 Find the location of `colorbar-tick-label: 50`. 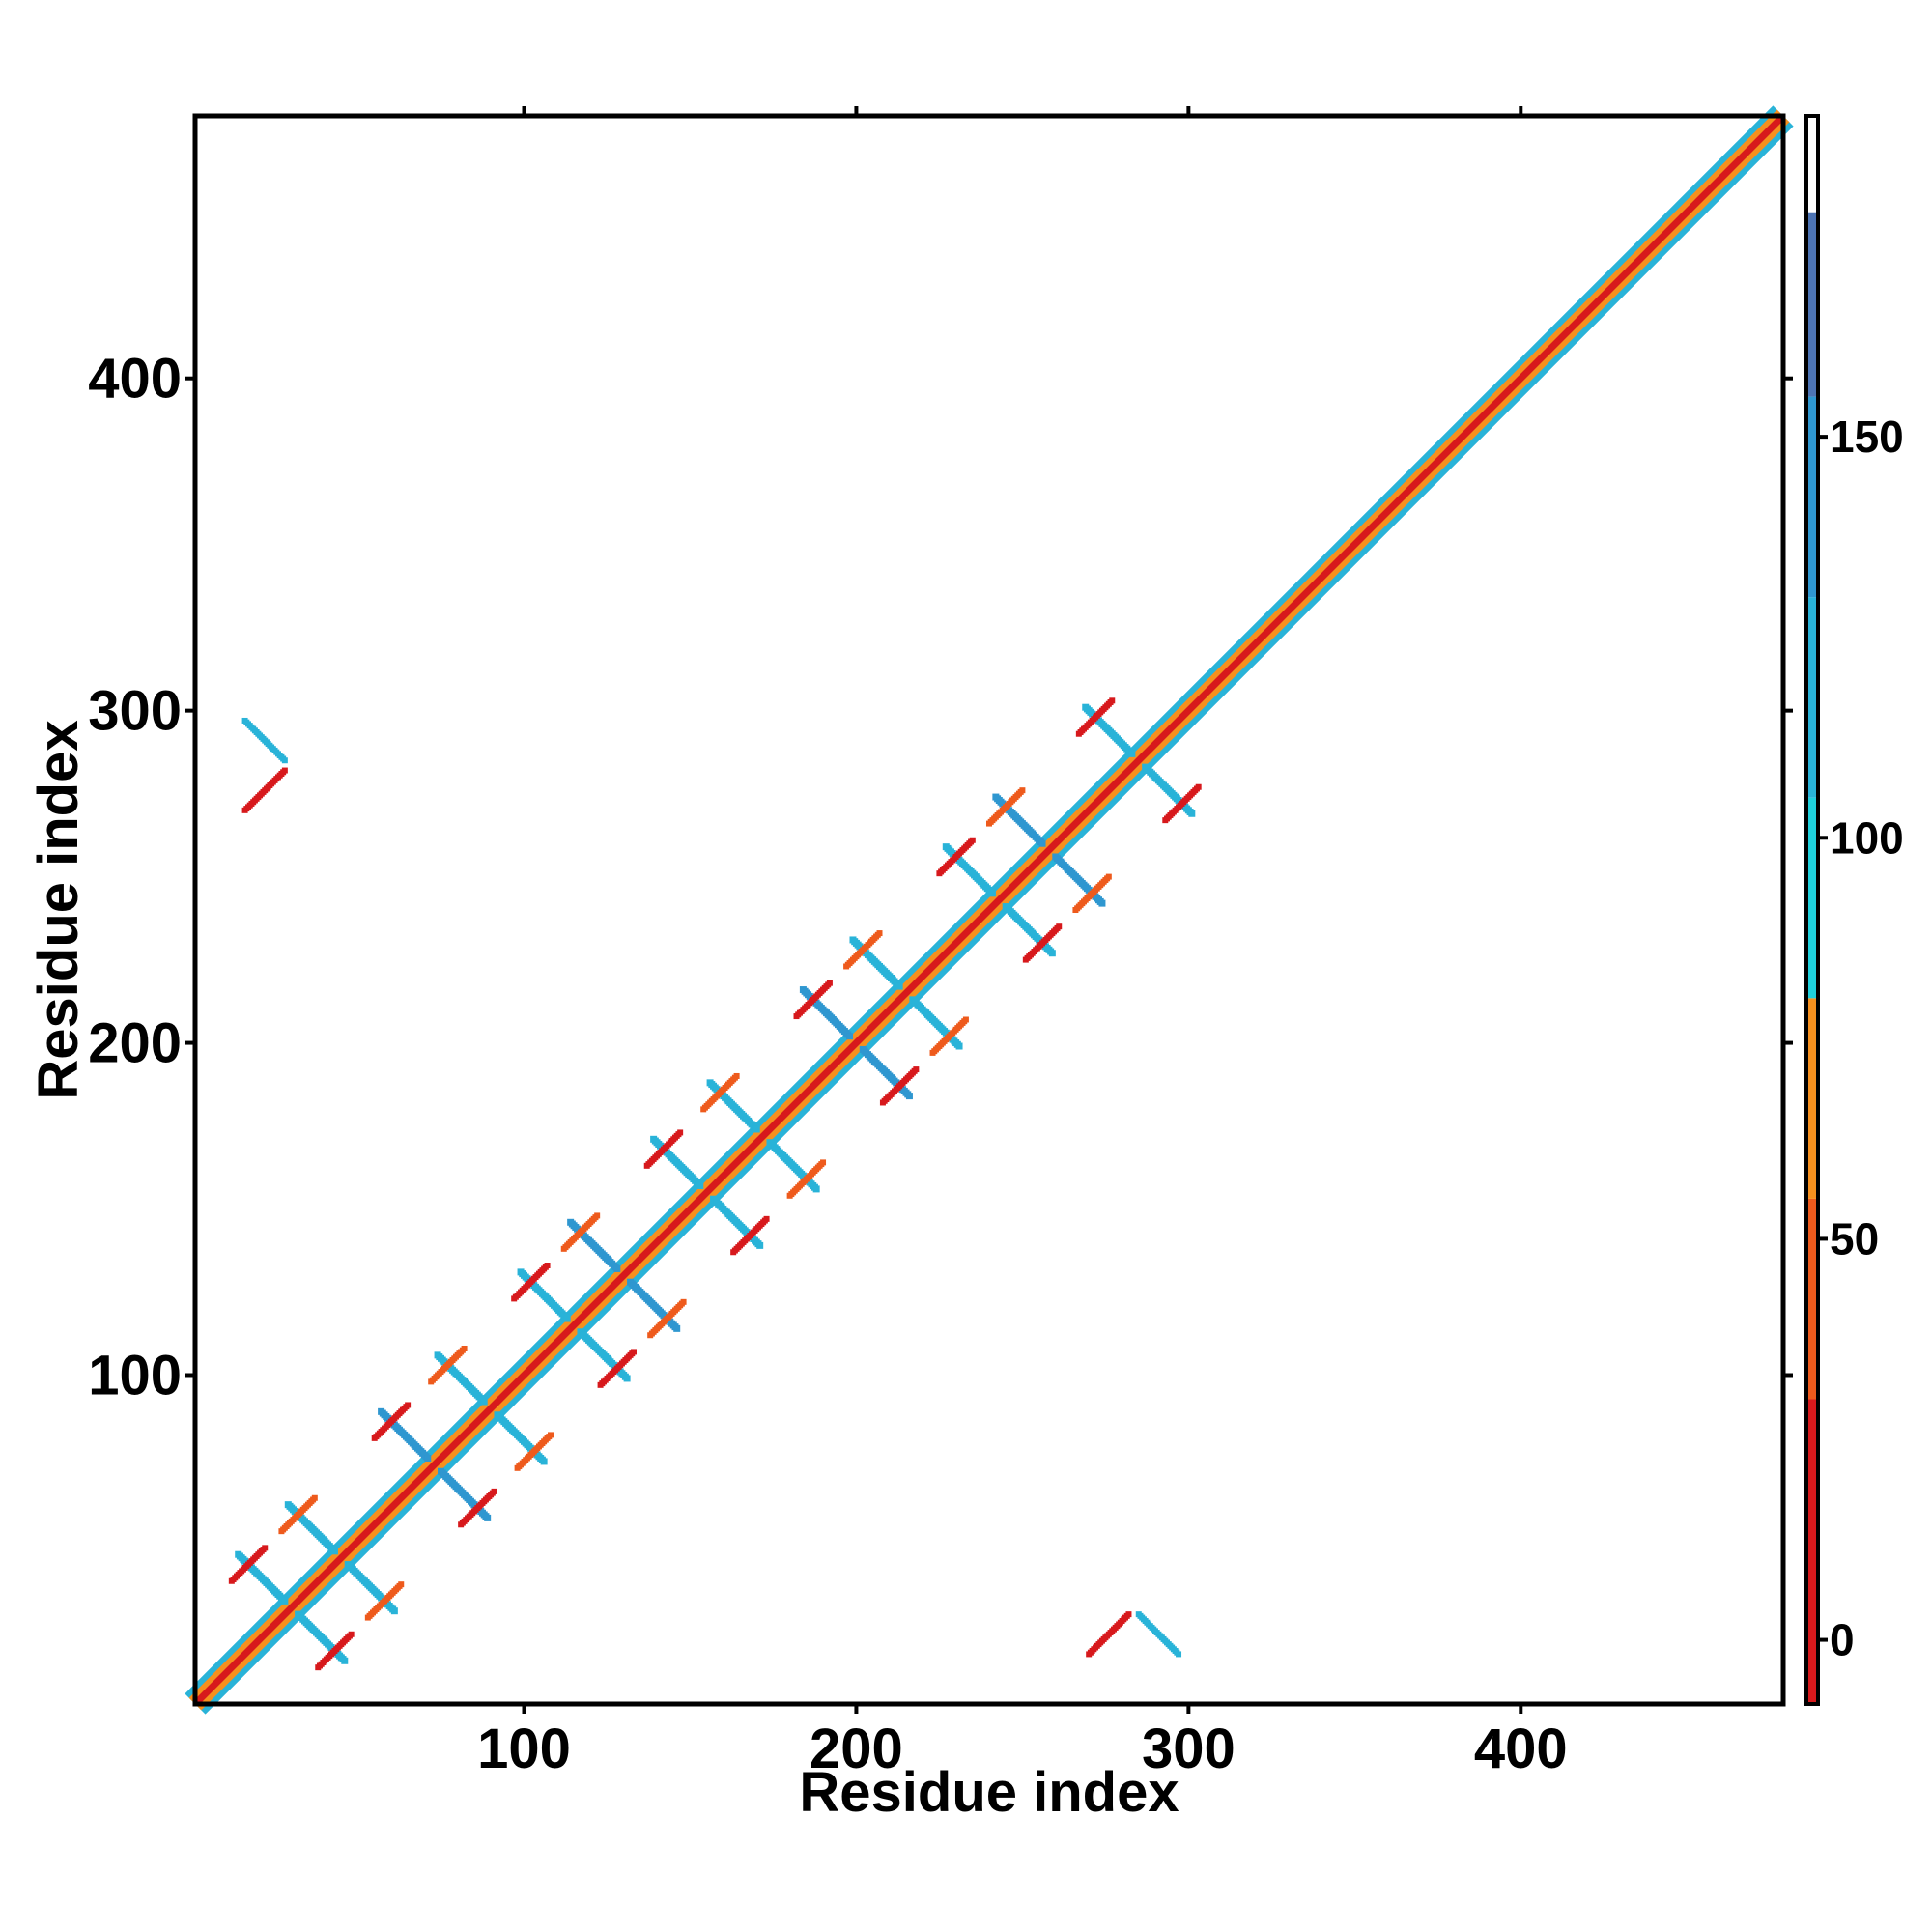

colorbar-tick-label: 50 is located at coordinates (1854, 1238).